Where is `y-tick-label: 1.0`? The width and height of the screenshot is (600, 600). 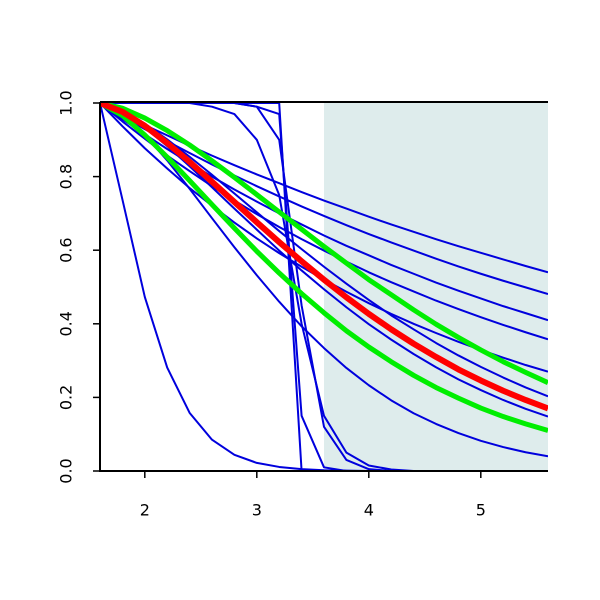 y-tick-label: 1.0 is located at coordinates (66, 102).